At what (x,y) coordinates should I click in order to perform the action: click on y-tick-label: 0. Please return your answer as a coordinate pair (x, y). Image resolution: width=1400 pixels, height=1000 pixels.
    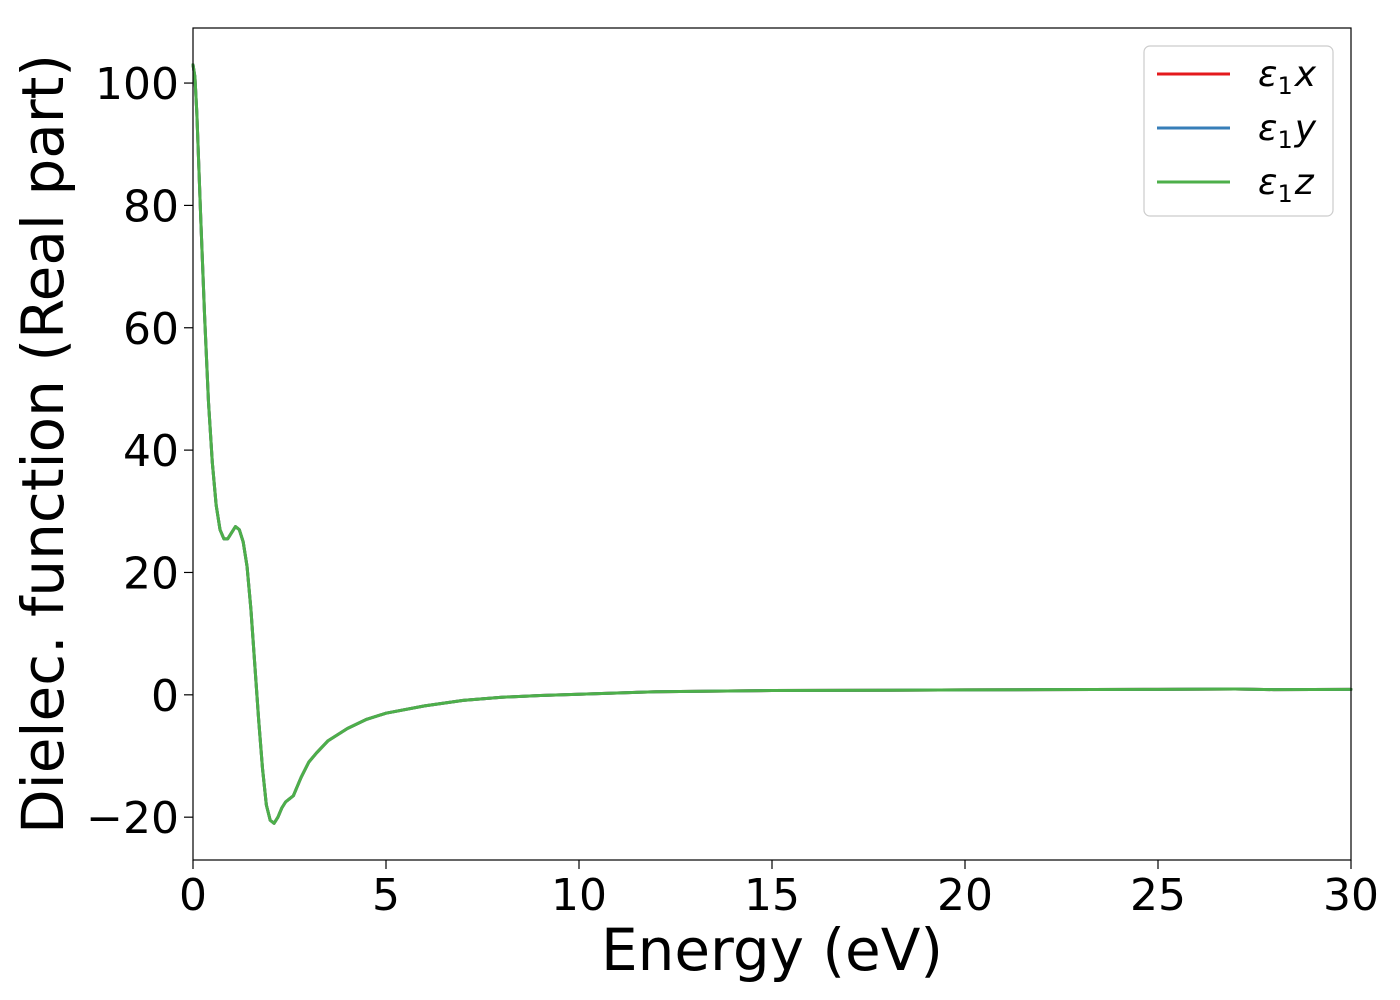
    Looking at the image, I should click on (165, 696).